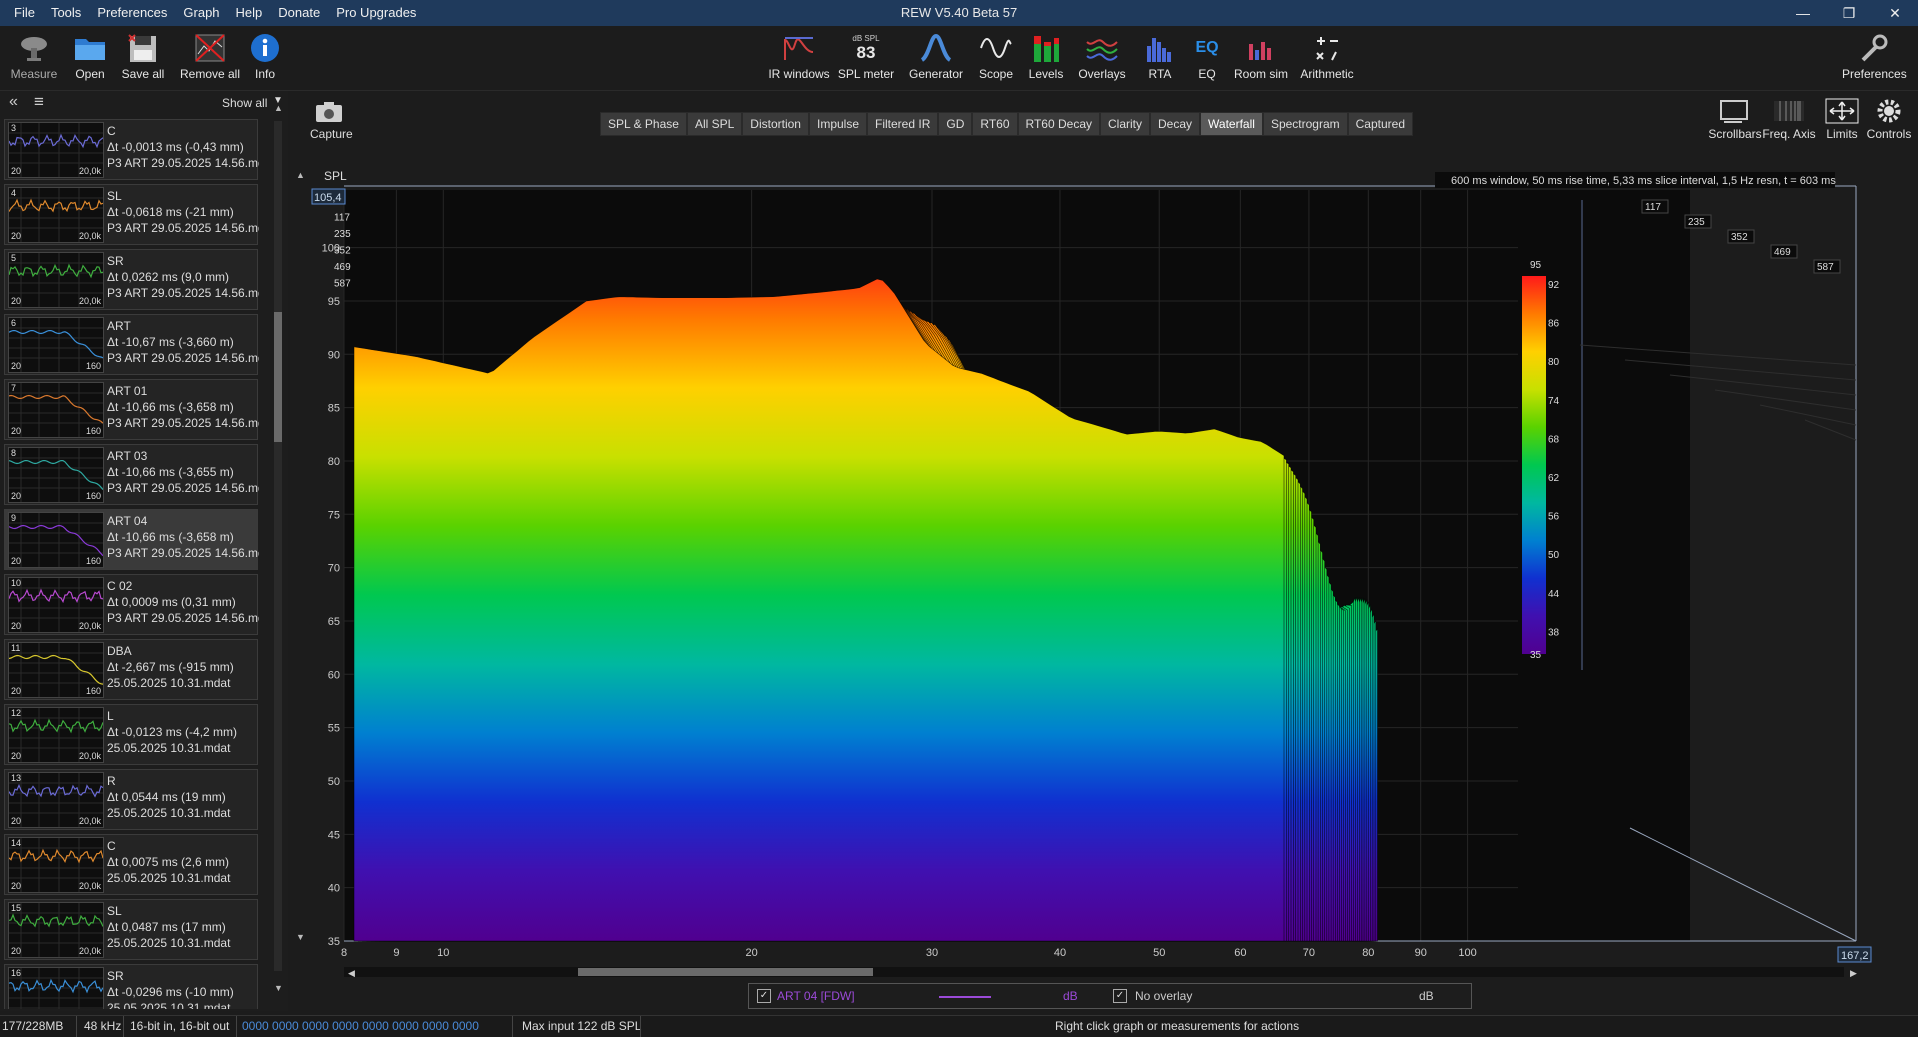 Image resolution: width=1918 pixels, height=1037 pixels. What do you see at coordinates (775, 124) in the screenshot?
I see `tab-distortion: Distortion` at bounding box center [775, 124].